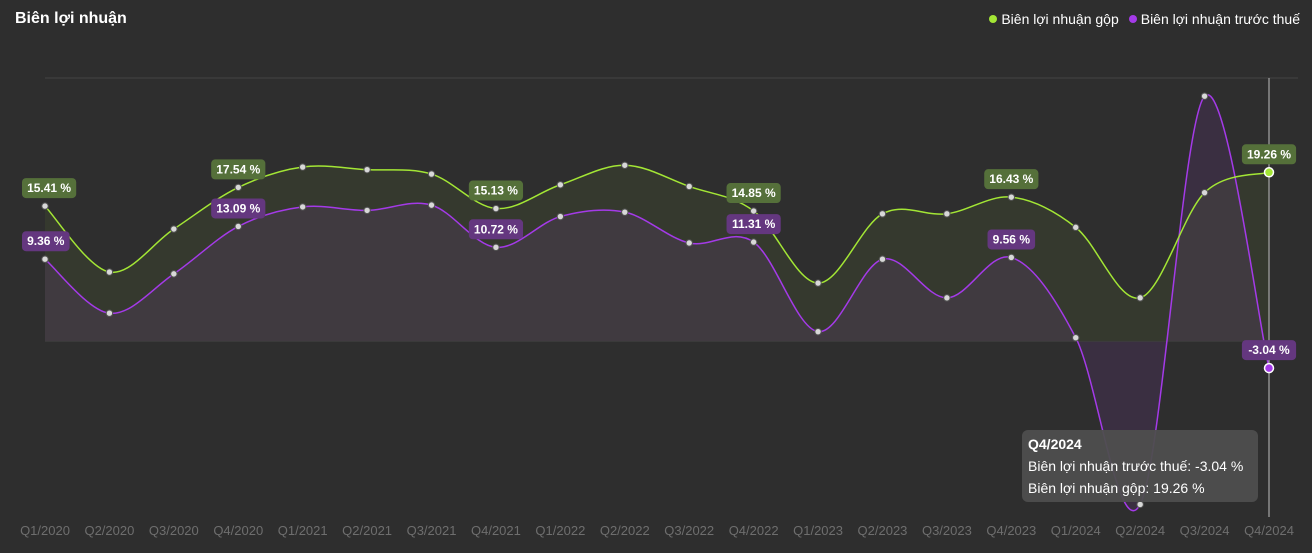  I want to click on pretax-point-Q1-2022, so click(560, 216).